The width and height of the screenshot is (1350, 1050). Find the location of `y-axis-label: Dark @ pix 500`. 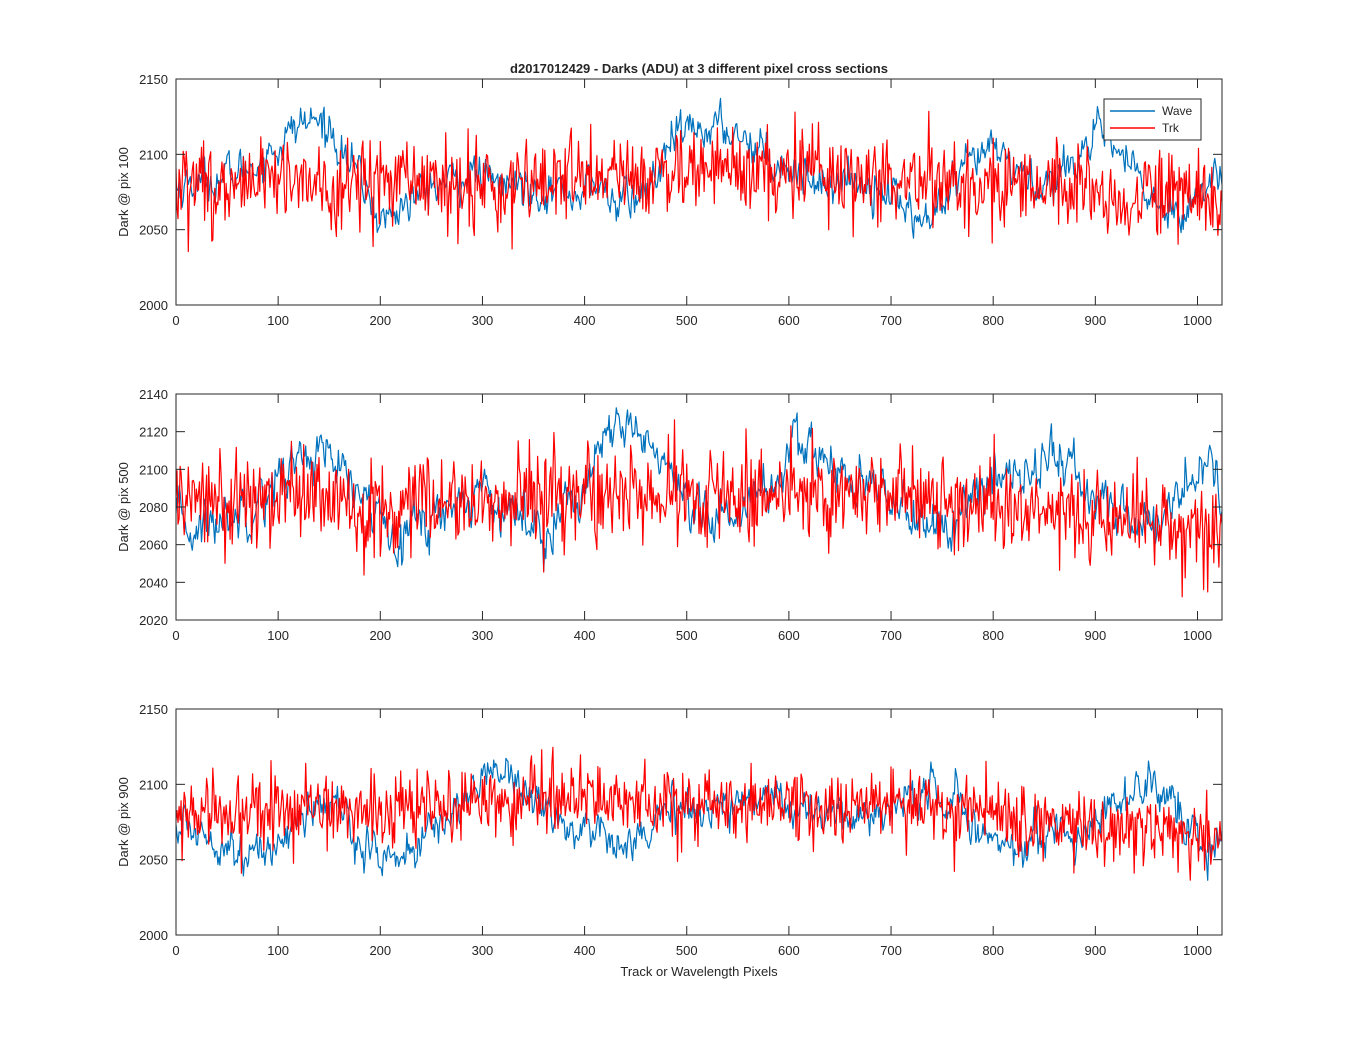

y-axis-label: Dark @ pix 500 is located at coordinates (123, 507).